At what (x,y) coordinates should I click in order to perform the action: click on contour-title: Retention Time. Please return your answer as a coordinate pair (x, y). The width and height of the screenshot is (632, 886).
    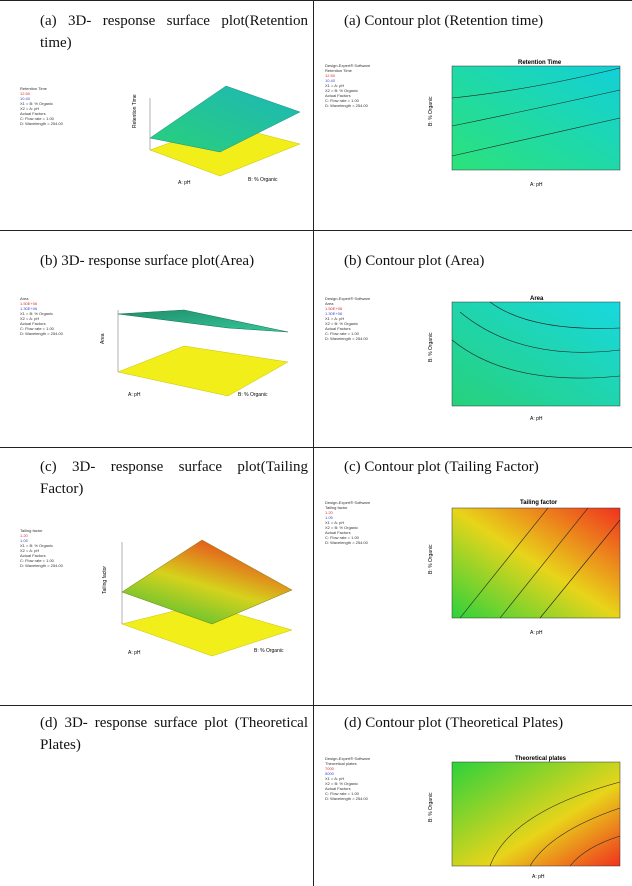
    Looking at the image, I should click on (540, 63).